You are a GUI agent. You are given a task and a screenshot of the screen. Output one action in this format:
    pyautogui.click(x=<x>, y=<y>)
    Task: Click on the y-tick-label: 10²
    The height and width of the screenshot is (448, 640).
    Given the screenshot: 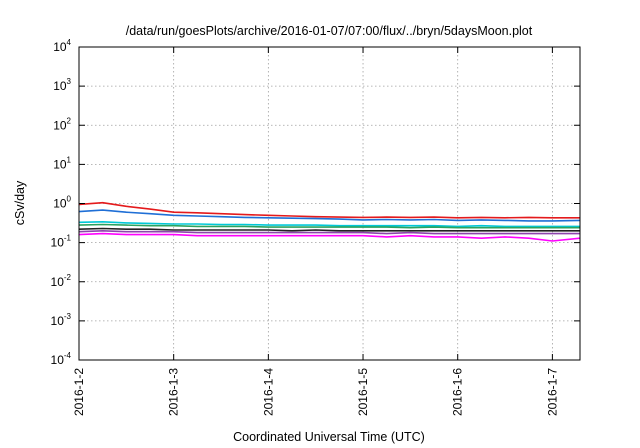 What is the action you would take?
    pyautogui.click(x=62, y=124)
    